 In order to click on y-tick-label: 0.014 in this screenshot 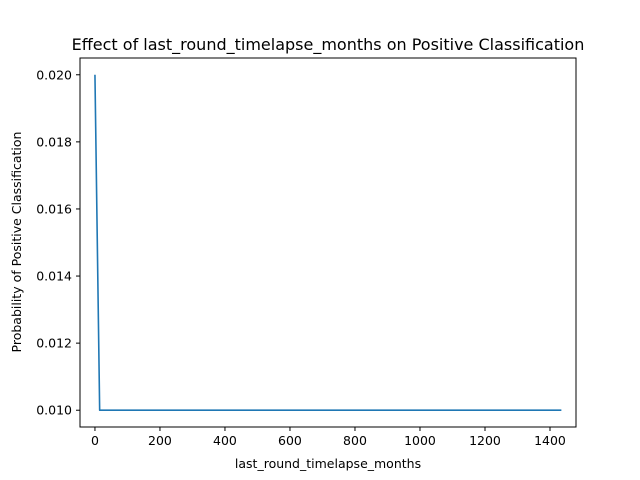, I will do `click(54, 276)`.